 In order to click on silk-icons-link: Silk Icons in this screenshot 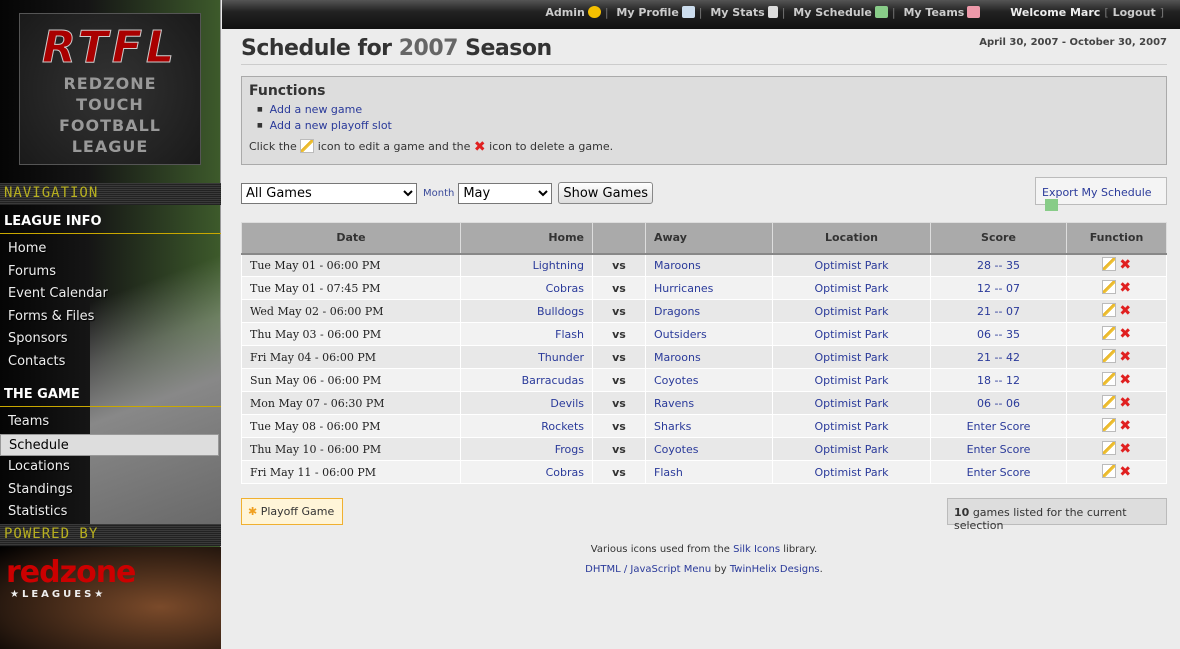, I will do `click(757, 549)`.